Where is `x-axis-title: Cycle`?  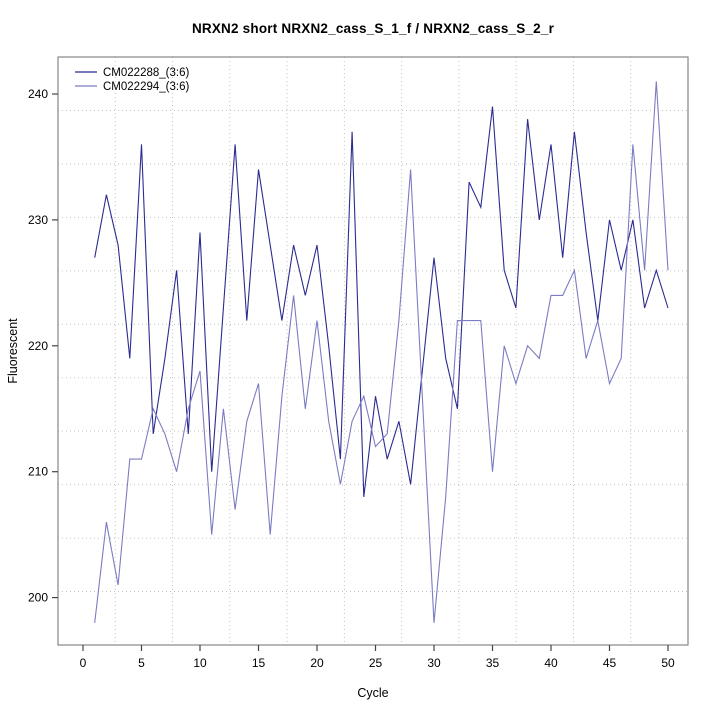
x-axis-title: Cycle is located at coordinates (372, 693).